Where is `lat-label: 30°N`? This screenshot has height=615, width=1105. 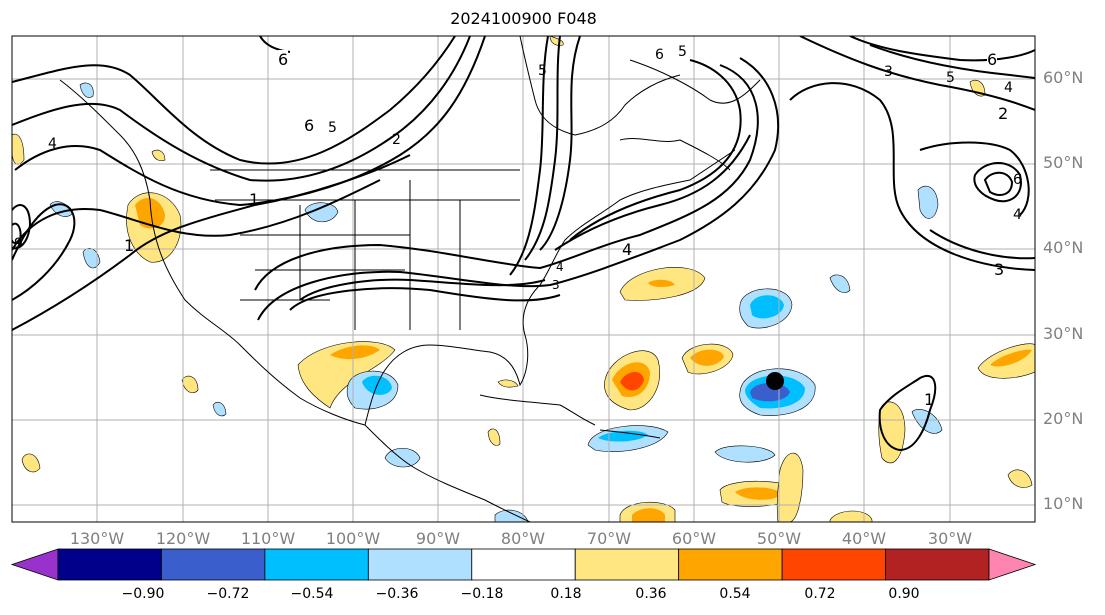 lat-label: 30°N is located at coordinates (1063, 333).